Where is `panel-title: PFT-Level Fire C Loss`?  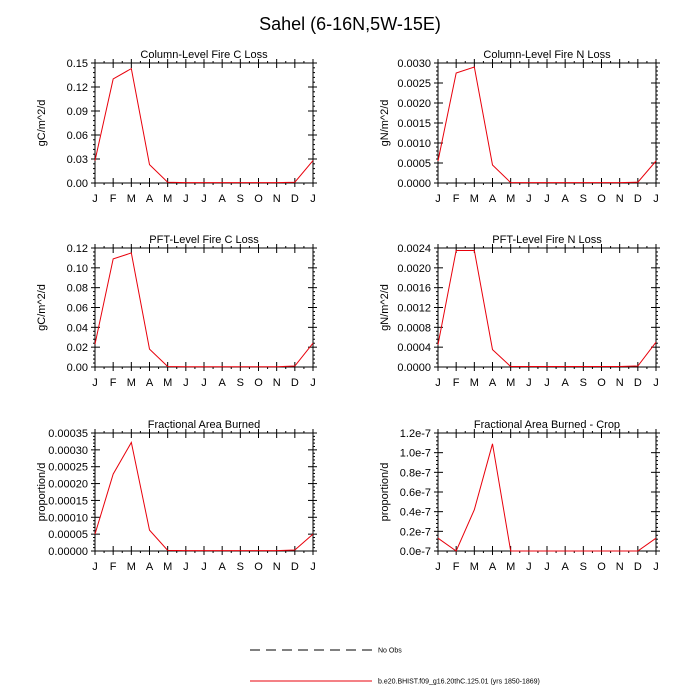
panel-title: PFT-Level Fire C Loss is located at coordinates (204, 240).